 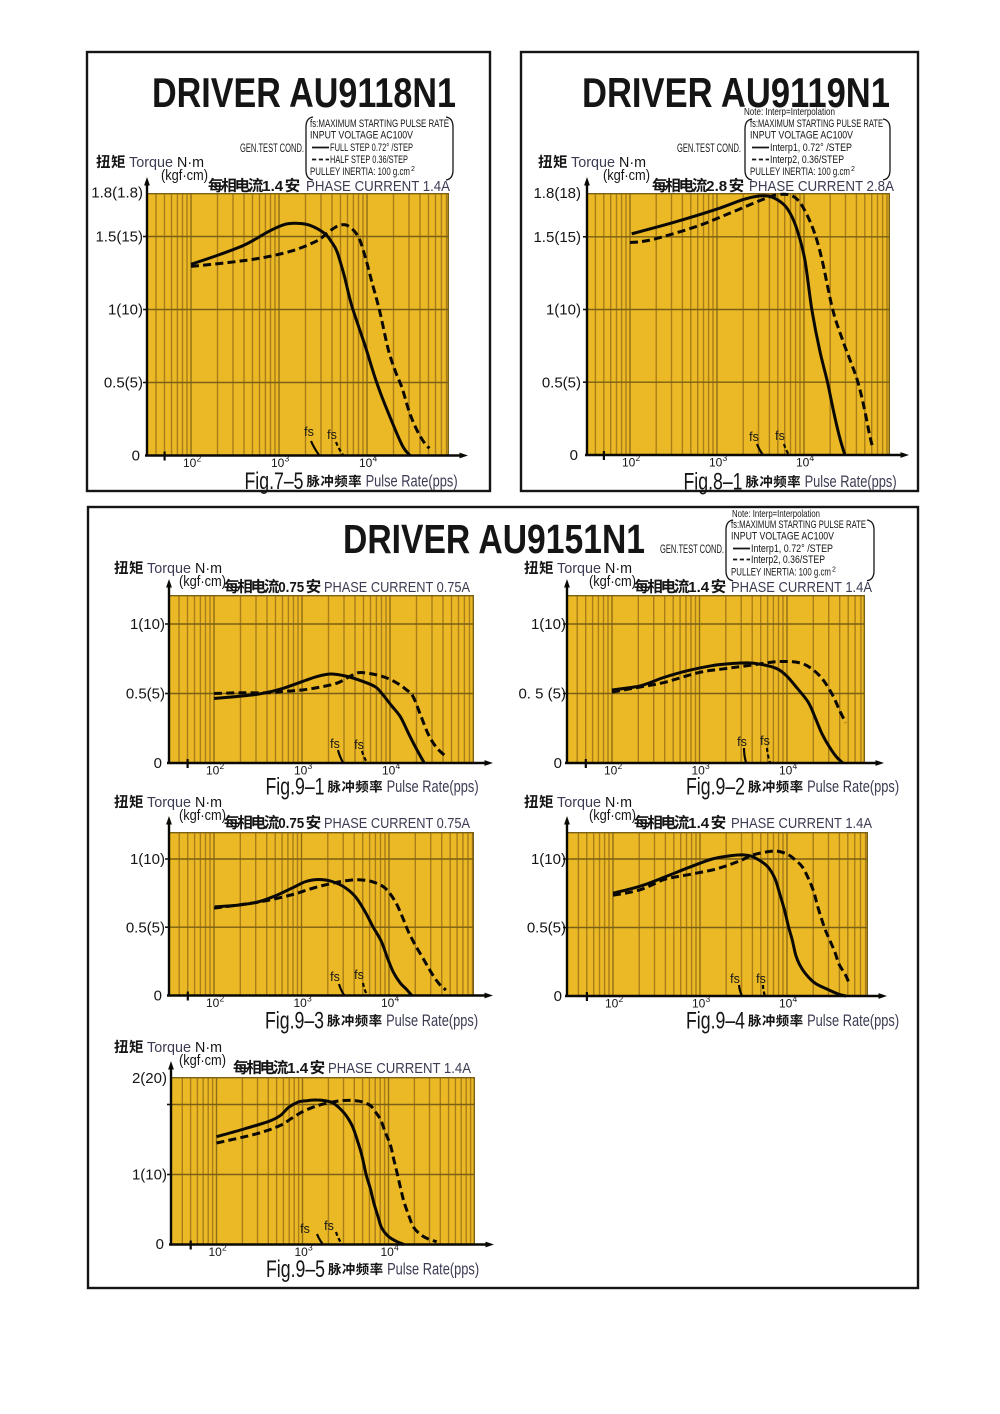 I want to click on svg-text: 1.8(18), so click(x=557, y=193).